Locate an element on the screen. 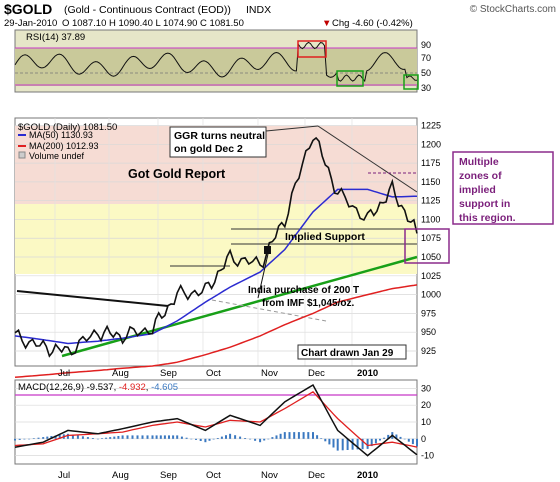  zones-line3: implied is located at coordinates (477, 190).